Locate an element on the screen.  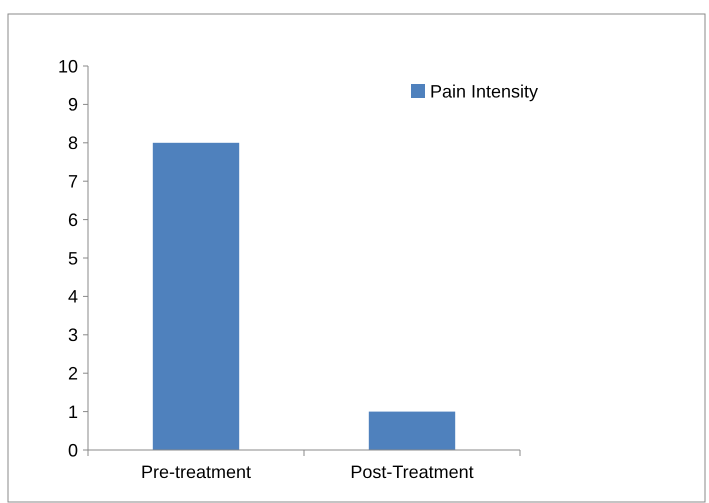
y-tick-label: 2 is located at coordinates (73, 374).